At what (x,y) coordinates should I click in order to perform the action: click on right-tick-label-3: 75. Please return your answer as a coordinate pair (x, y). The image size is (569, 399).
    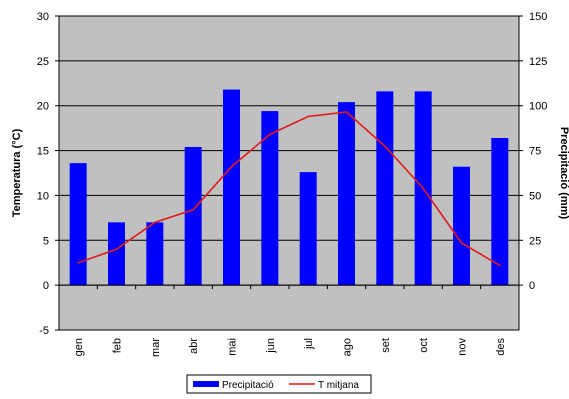
    Looking at the image, I should click on (535, 152).